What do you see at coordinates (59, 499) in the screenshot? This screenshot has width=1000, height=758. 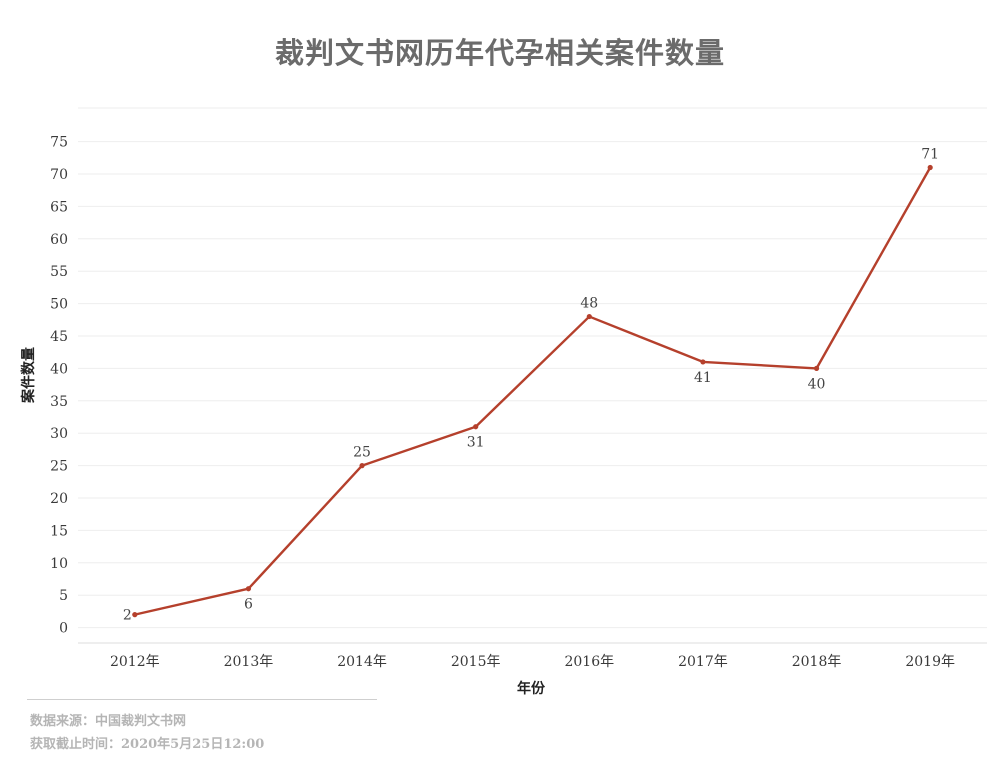 I see `y-tick-label: 20` at bounding box center [59, 499].